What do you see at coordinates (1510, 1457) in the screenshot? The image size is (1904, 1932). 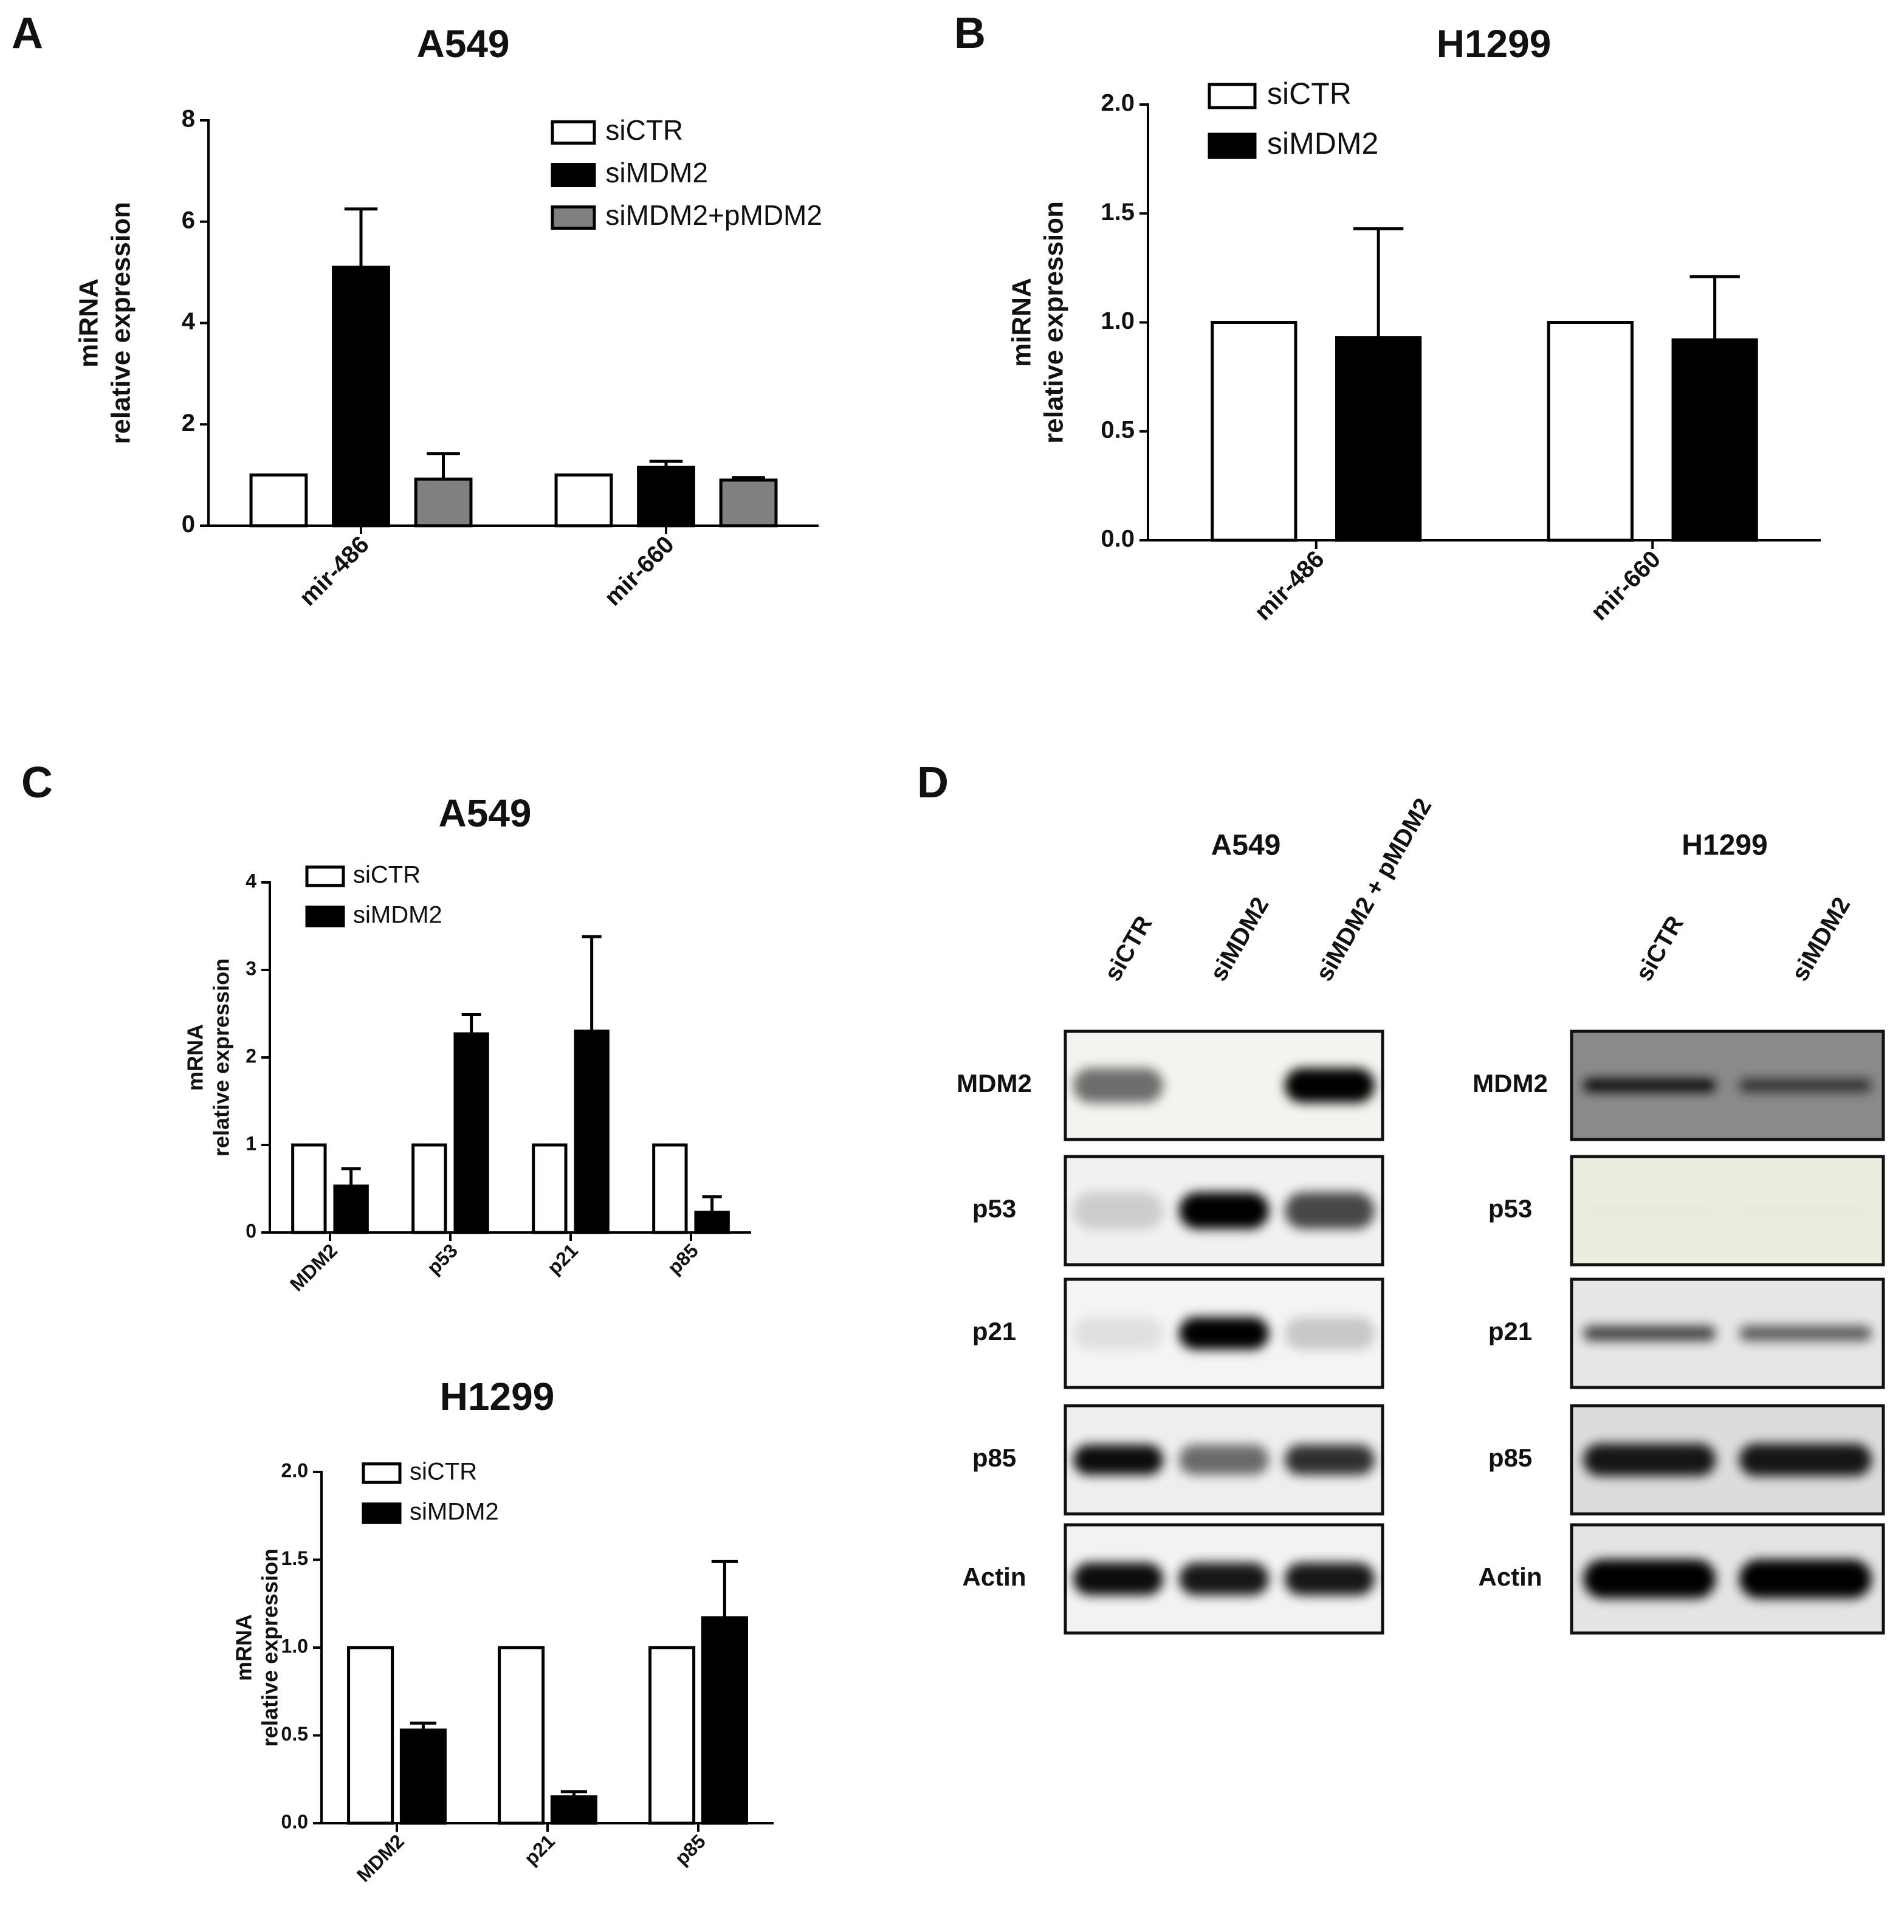 I see `row-label: p85` at bounding box center [1510, 1457].